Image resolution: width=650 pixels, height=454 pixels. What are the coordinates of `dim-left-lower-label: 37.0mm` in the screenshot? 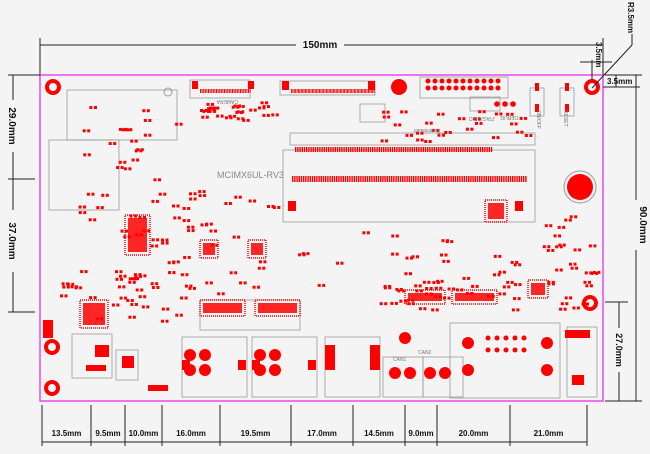 It's located at (11, 240).